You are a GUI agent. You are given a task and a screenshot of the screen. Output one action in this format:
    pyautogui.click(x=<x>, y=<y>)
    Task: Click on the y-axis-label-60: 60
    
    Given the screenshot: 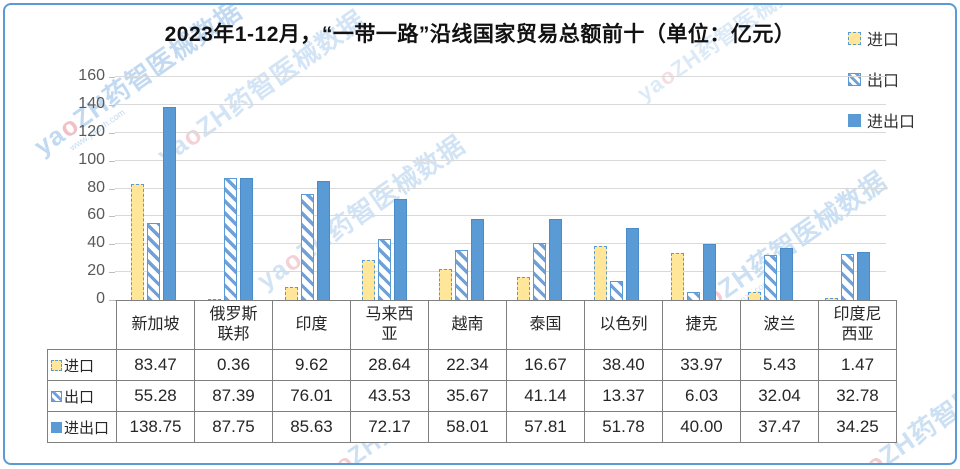 What is the action you would take?
    pyautogui.click(x=96, y=215)
    